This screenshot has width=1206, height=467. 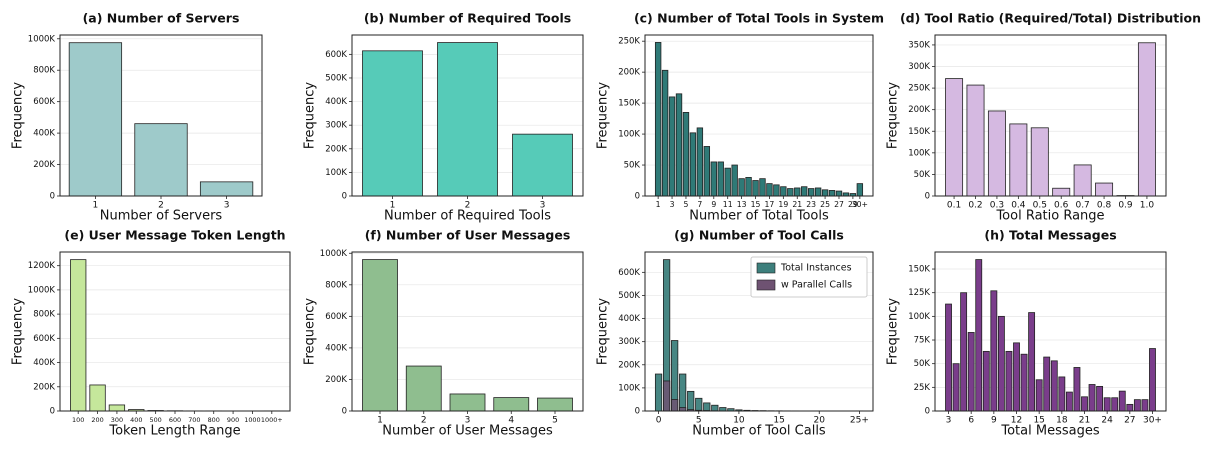 What do you see at coordinates (336, 348) in the screenshot?
I see `y-tick-label: 400K` at bounding box center [336, 348].